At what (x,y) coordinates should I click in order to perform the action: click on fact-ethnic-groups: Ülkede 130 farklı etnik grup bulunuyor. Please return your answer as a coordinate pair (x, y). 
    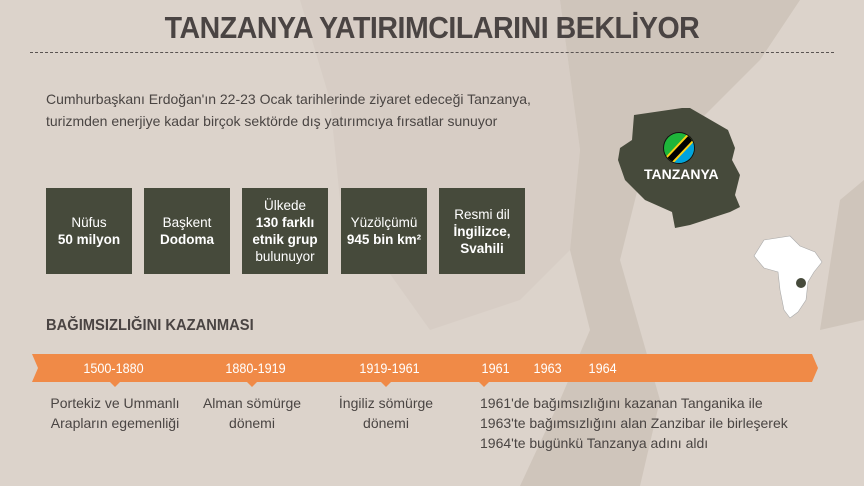
    Looking at the image, I should click on (285, 231).